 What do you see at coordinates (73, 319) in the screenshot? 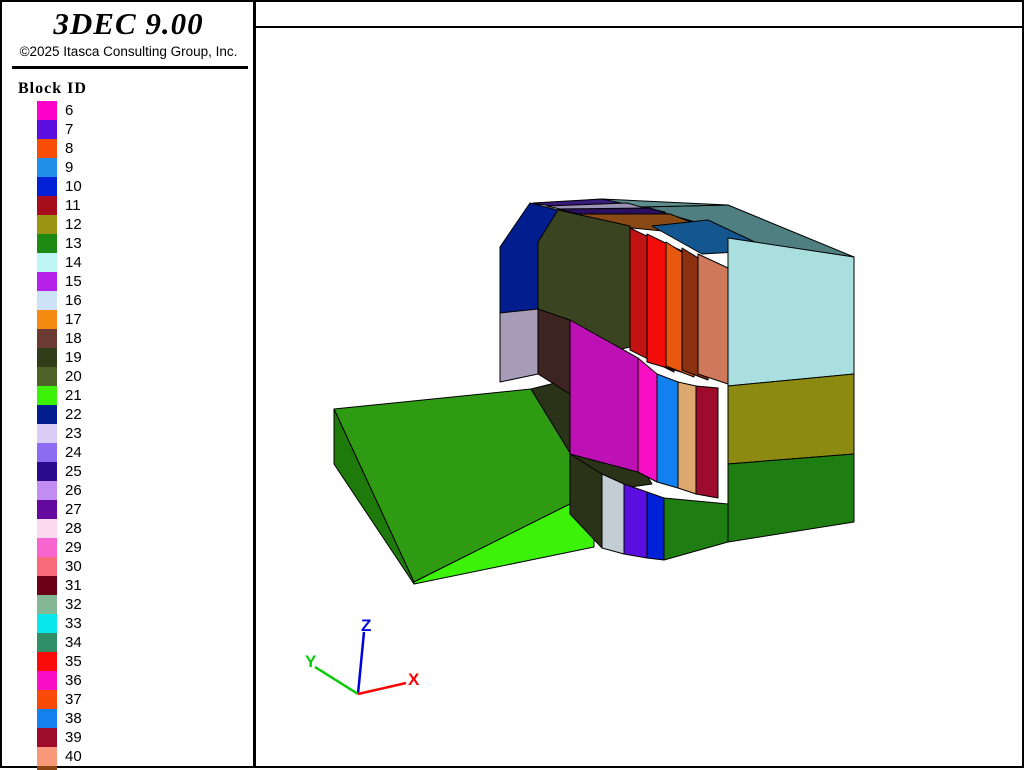
I see `legend-value-label: 17` at bounding box center [73, 319].